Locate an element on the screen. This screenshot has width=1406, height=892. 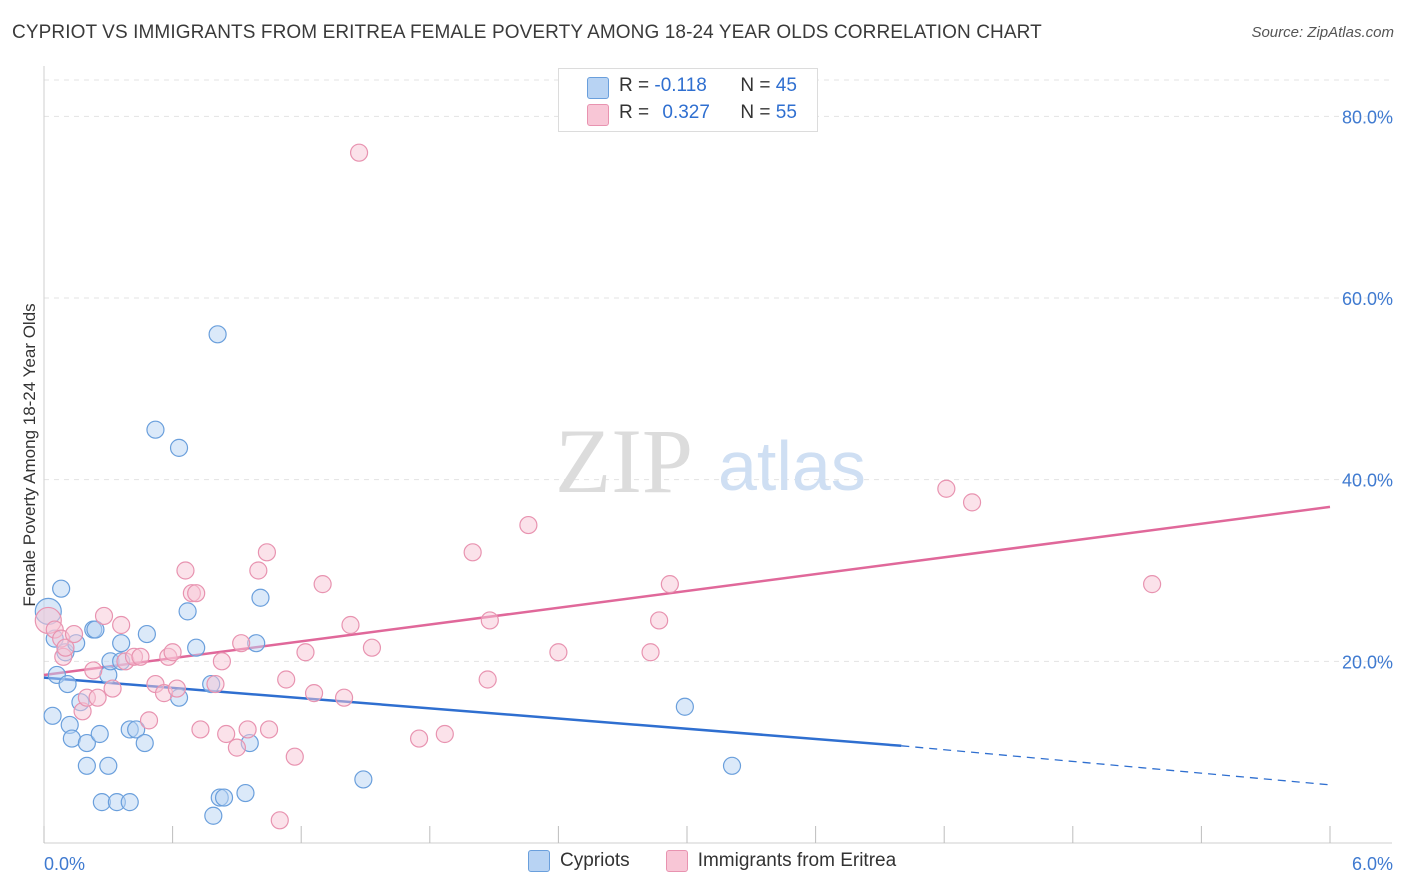
y-tick-label: 60.0% is located at coordinates (1367, 299).